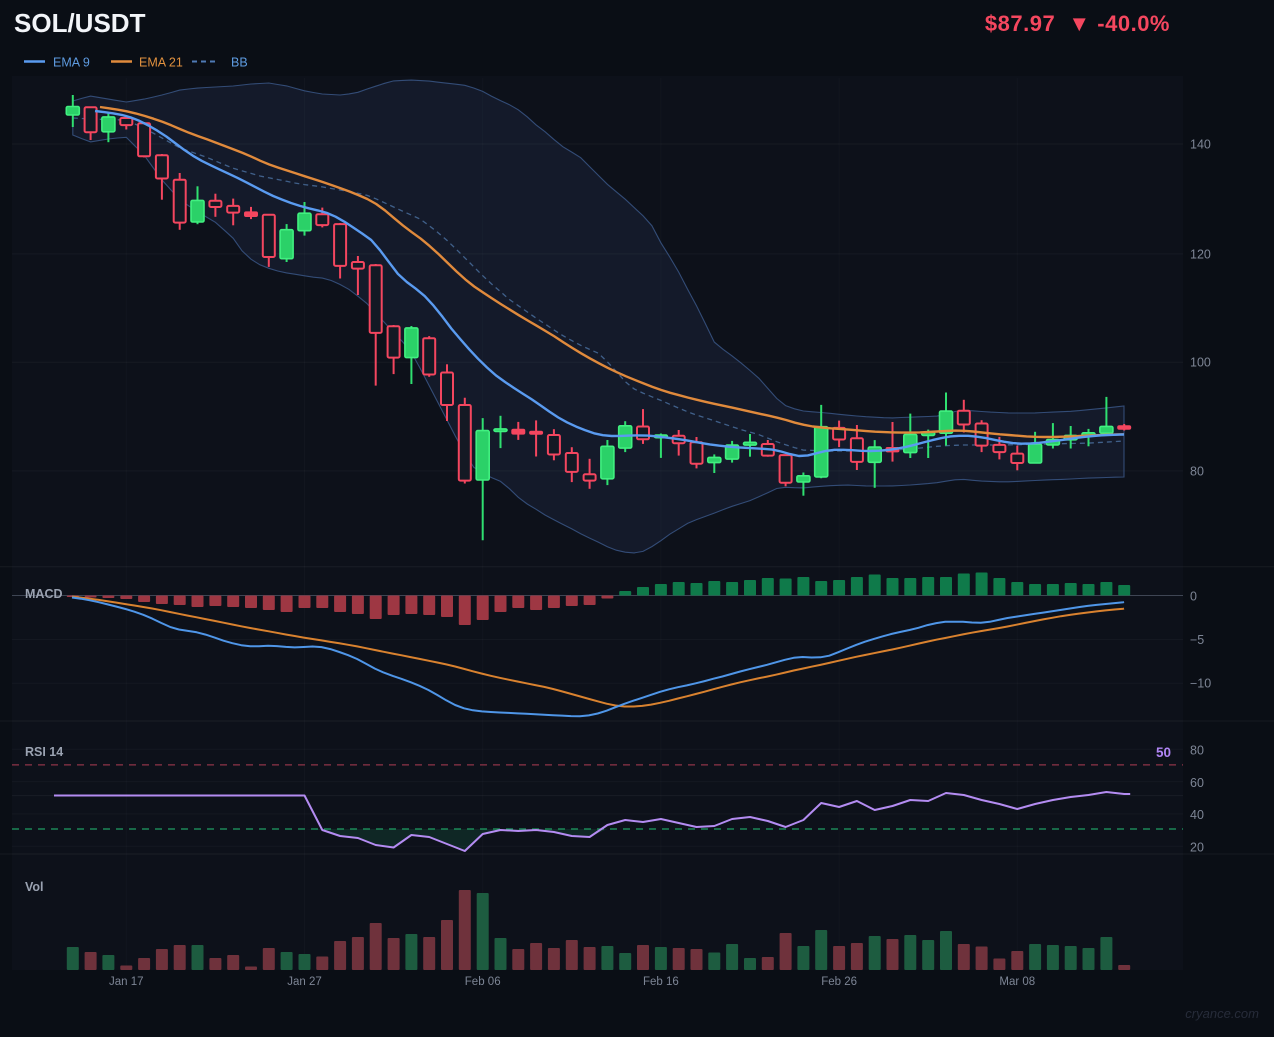 Image resolution: width=1274 pixels, height=1037 pixels. What do you see at coordinates (1197, 640) in the screenshot?
I see `svg-text: −5` at bounding box center [1197, 640].